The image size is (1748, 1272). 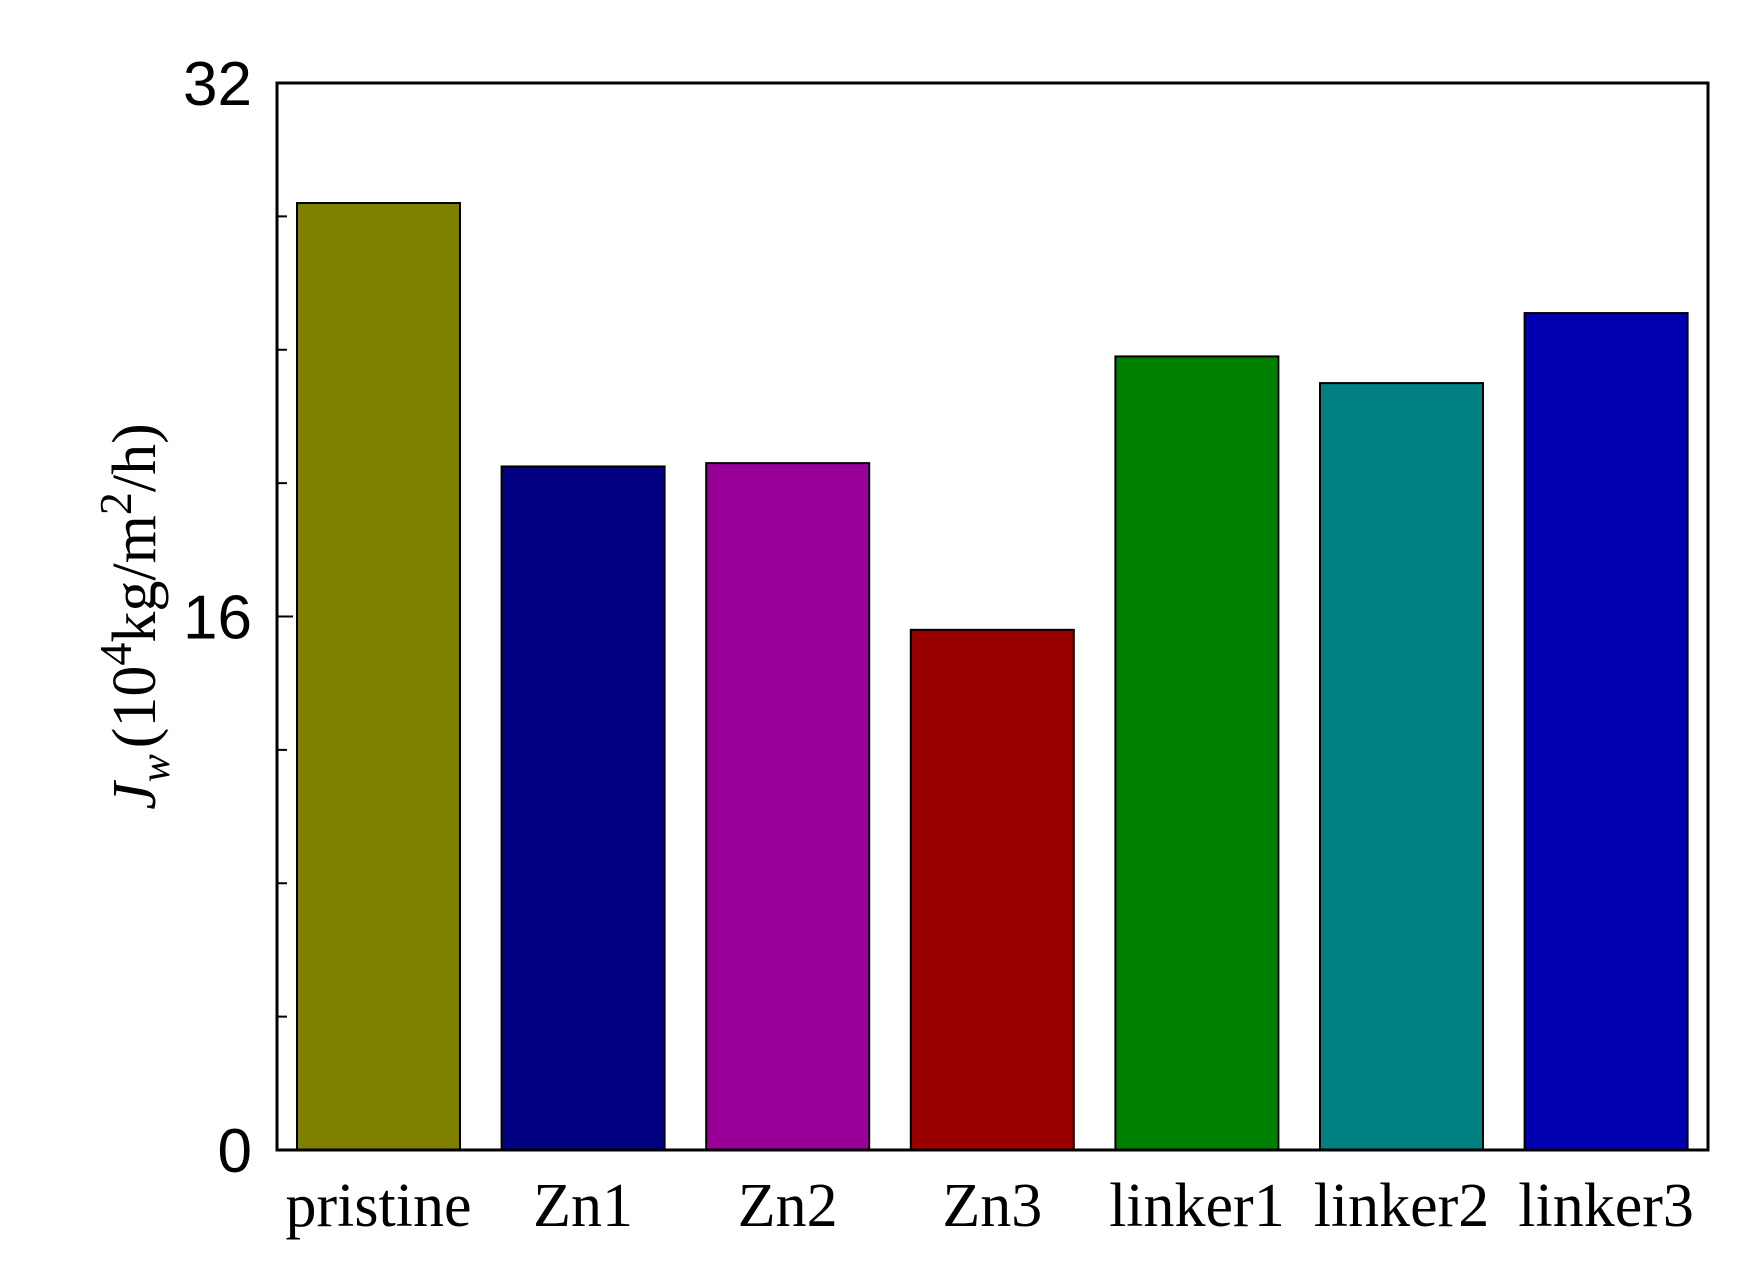 What do you see at coordinates (583, 808) in the screenshot?
I see `bar-Zn1` at bounding box center [583, 808].